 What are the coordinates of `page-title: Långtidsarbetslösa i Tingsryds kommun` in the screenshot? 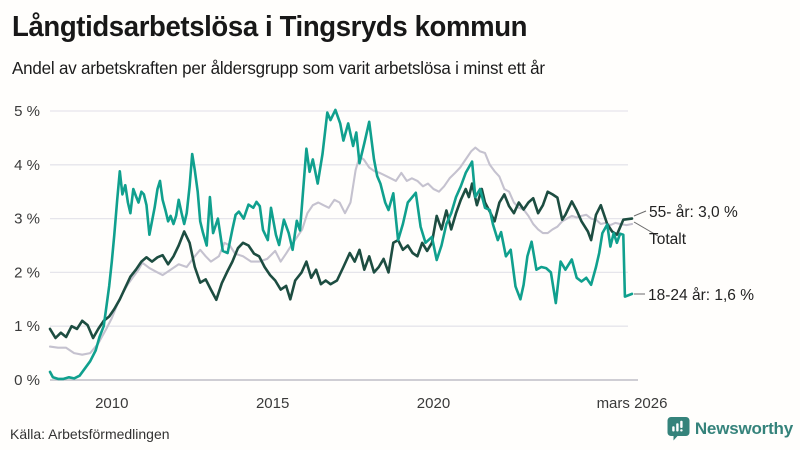 It's located at (270, 27).